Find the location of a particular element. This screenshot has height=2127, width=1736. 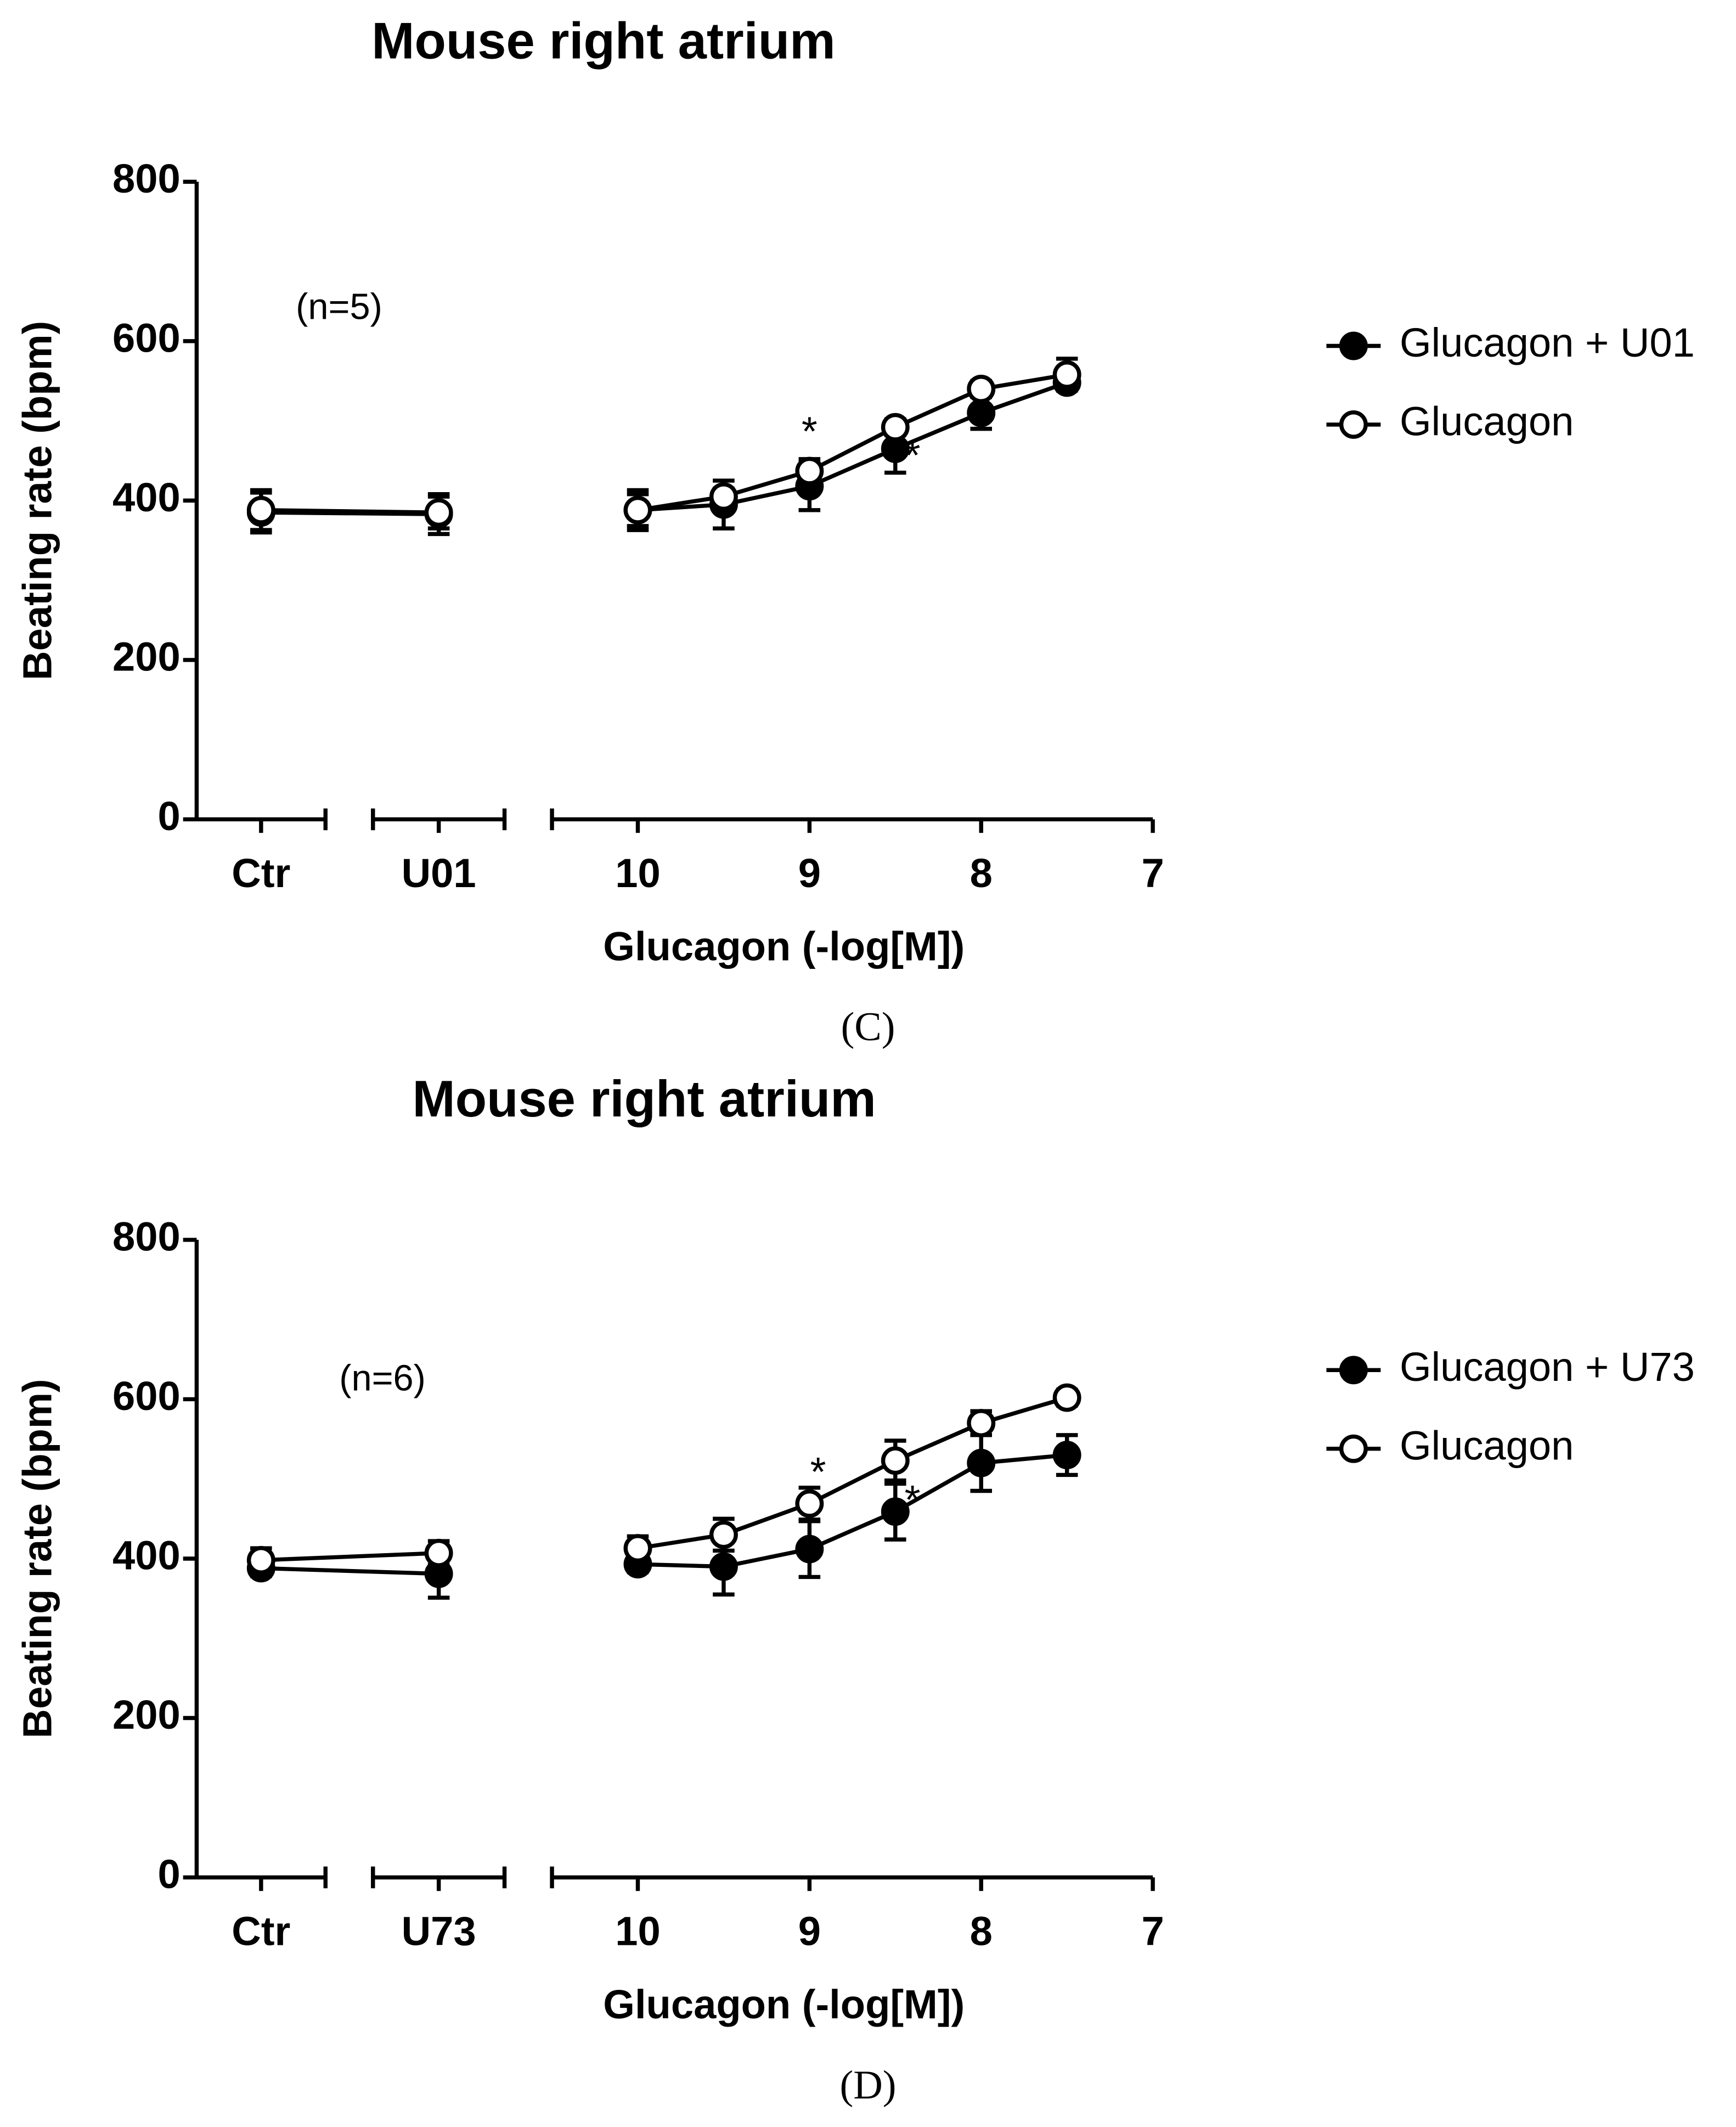

x-tick-label: U73 is located at coordinates (439, 1931).